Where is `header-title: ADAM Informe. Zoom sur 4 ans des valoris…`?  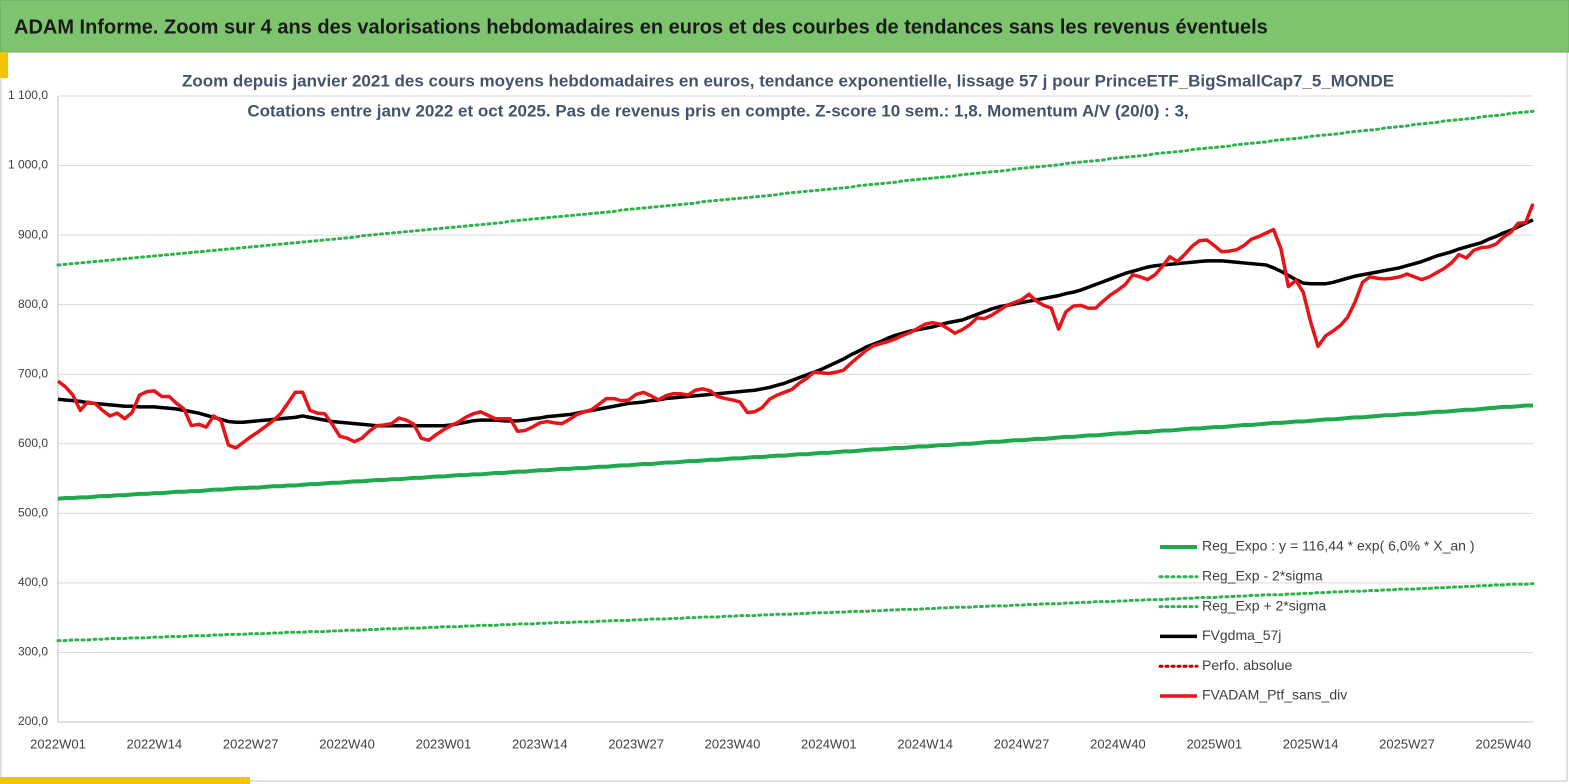 header-title: ADAM Informe. Zoom sur 4 ans des valoris… is located at coordinates (641, 27).